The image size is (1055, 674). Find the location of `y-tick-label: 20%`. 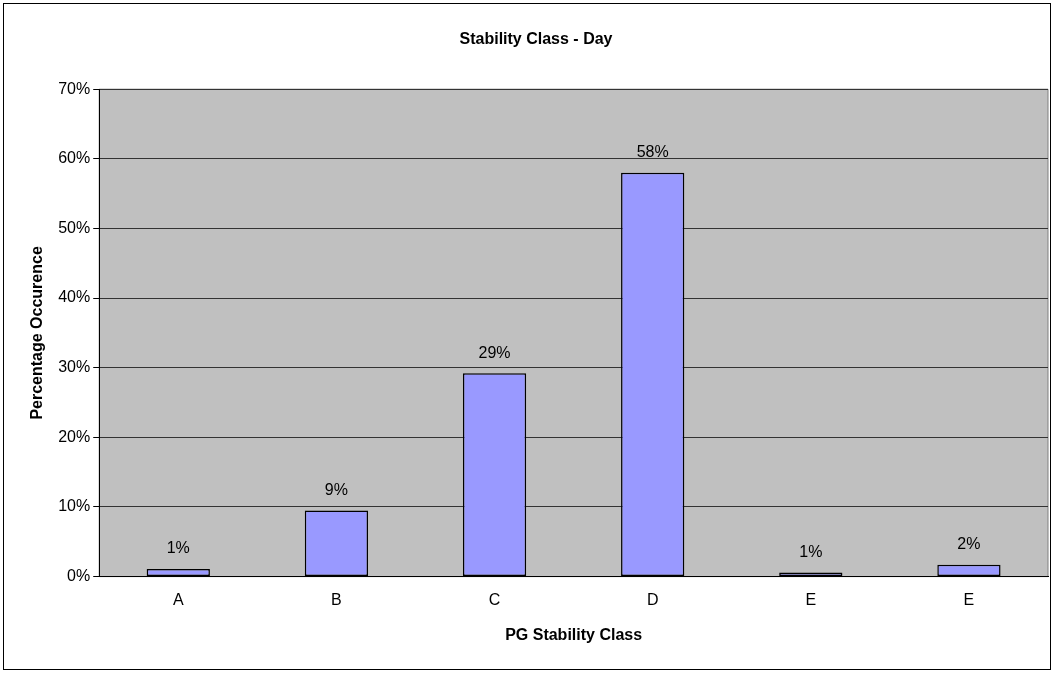

y-tick-label: 20% is located at coordinates (74, 436).